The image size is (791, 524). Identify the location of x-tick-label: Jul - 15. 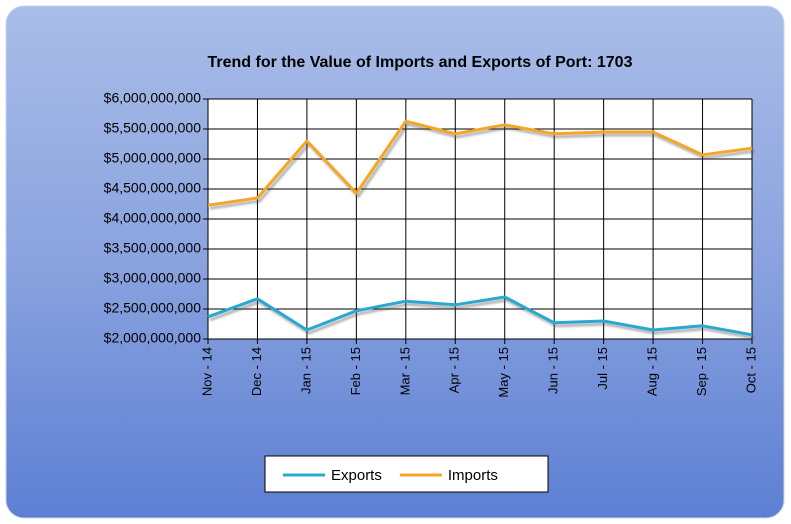
(602, 368).